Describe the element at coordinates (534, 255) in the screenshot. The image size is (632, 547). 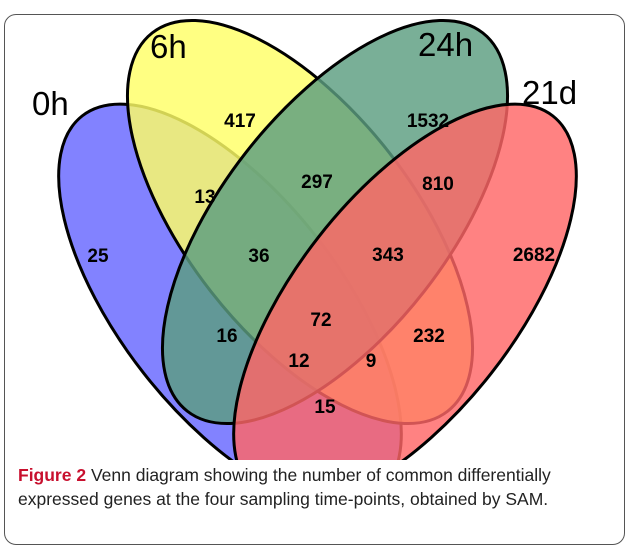
I see `region-count-21d: 2682` at that location.